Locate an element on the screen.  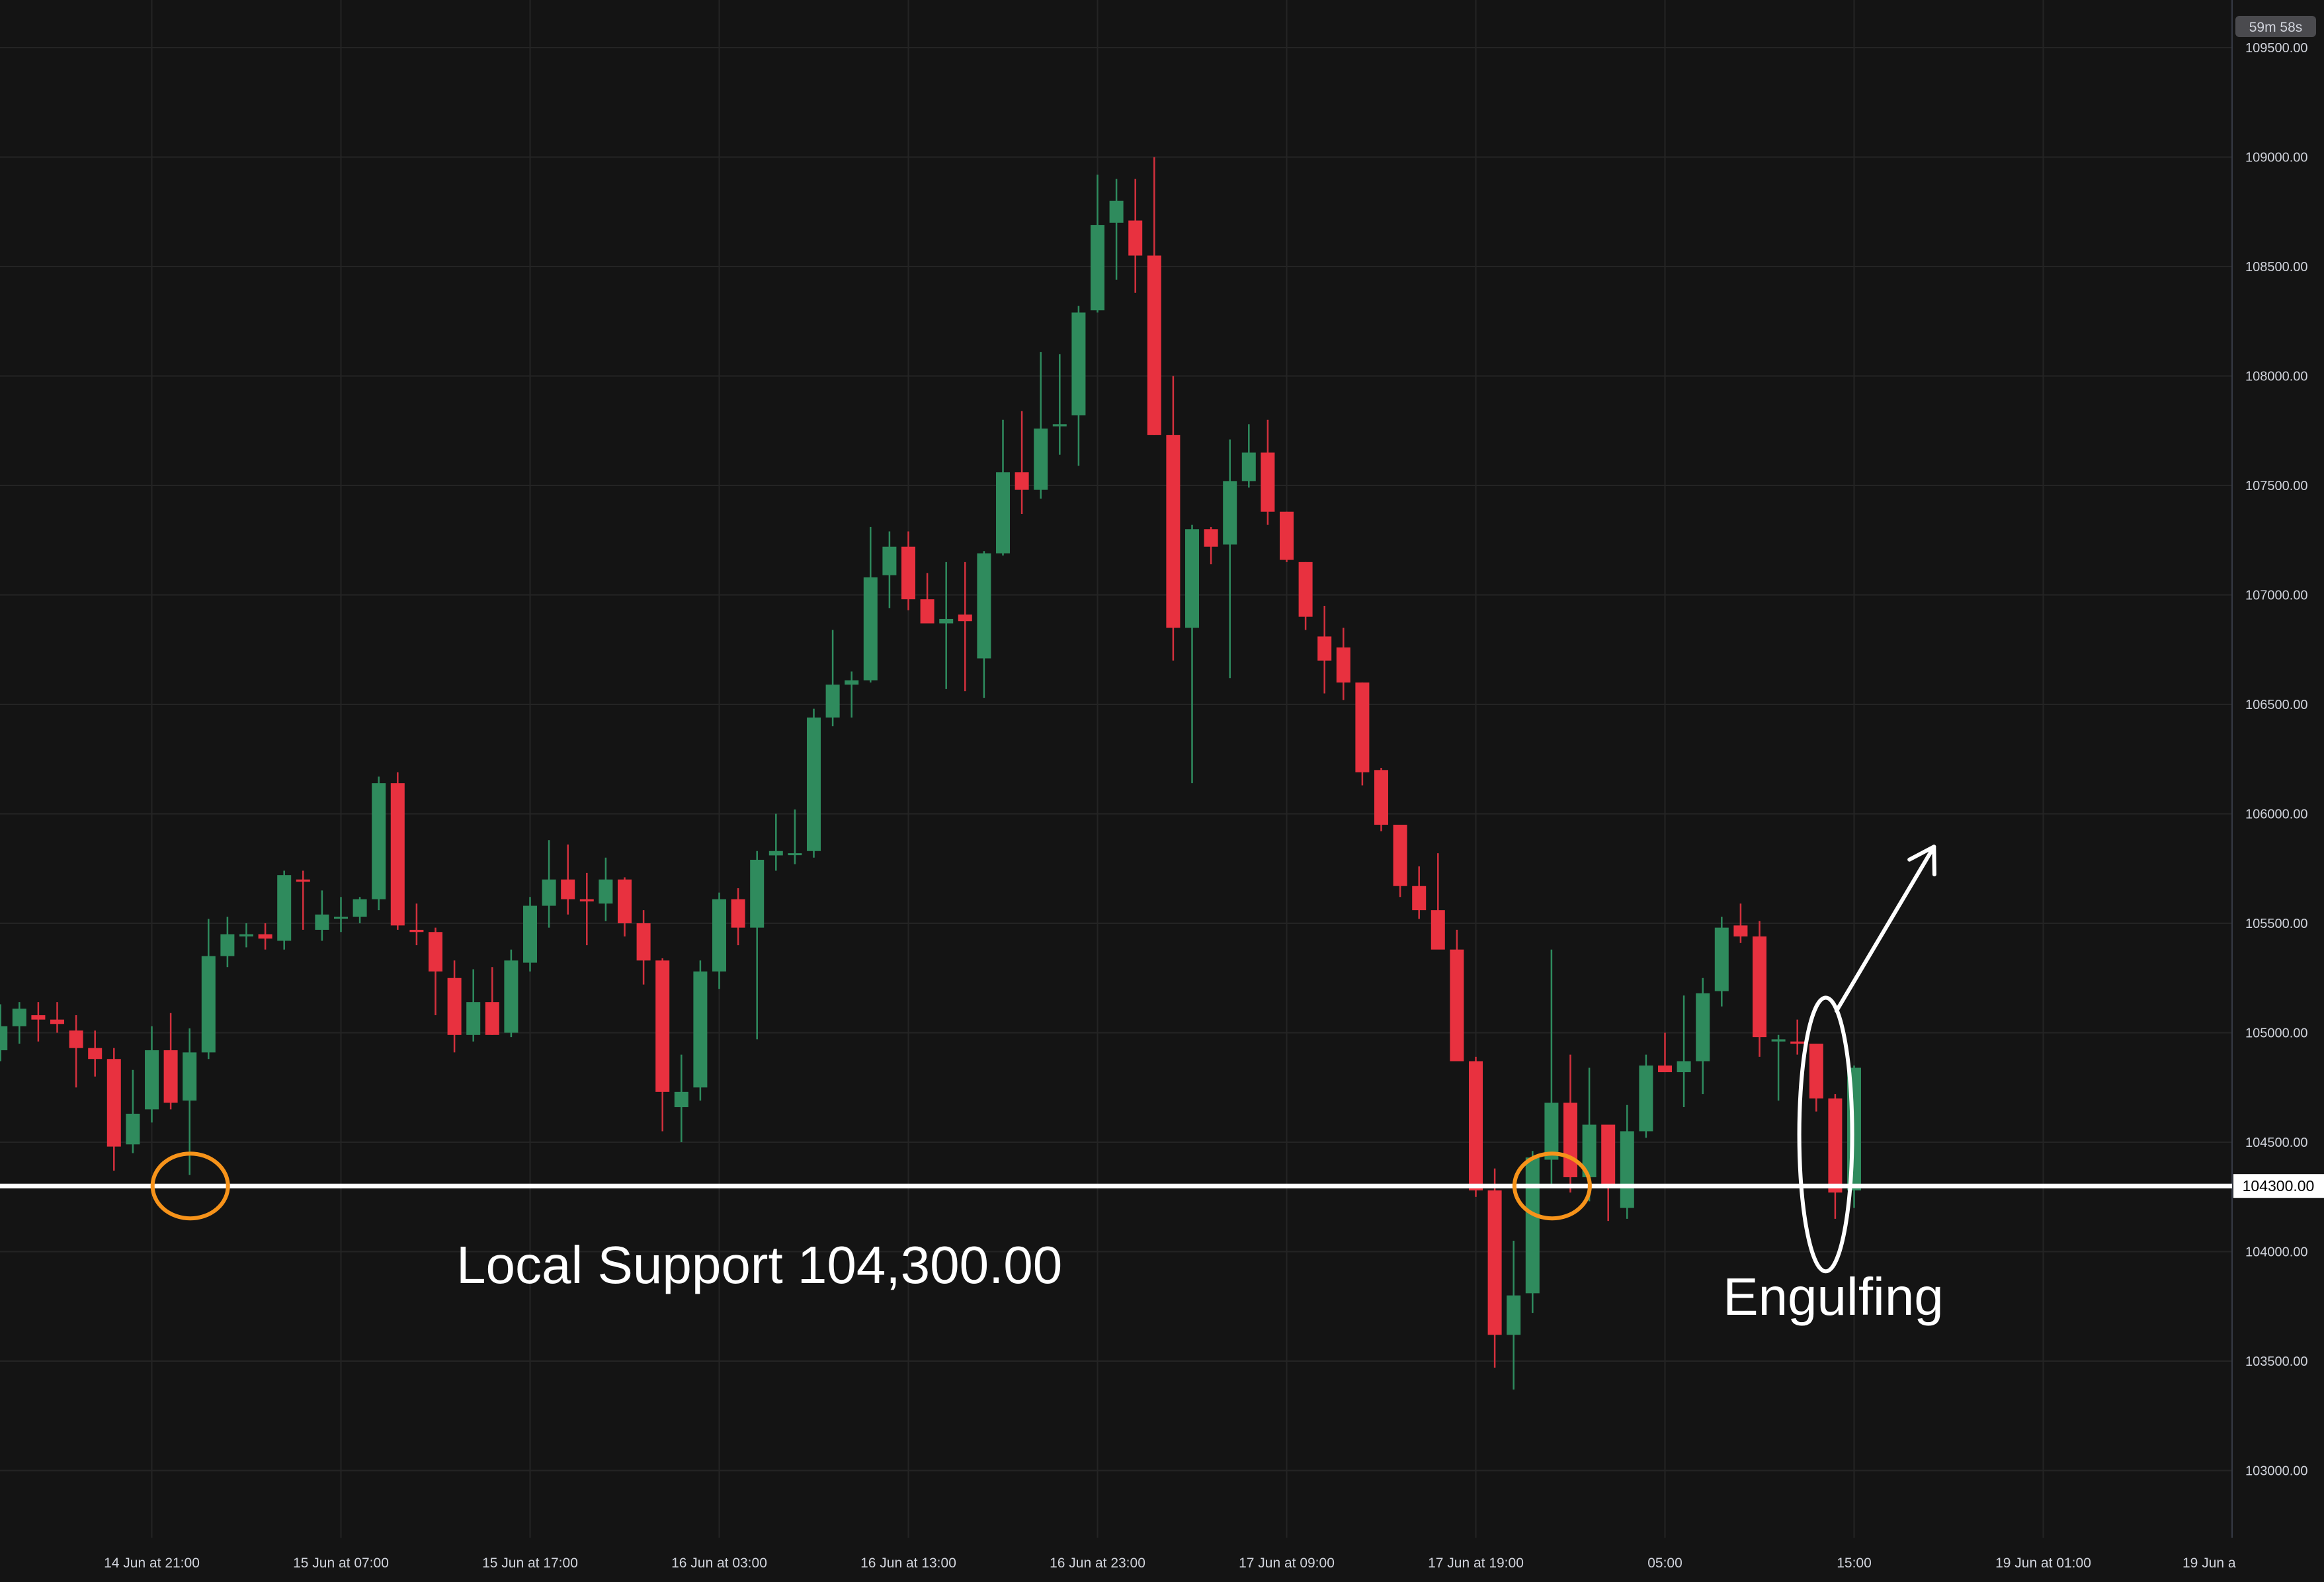
time-tick-label: 17 Jun at 19:00 is located at coordinates (1476, 1563).